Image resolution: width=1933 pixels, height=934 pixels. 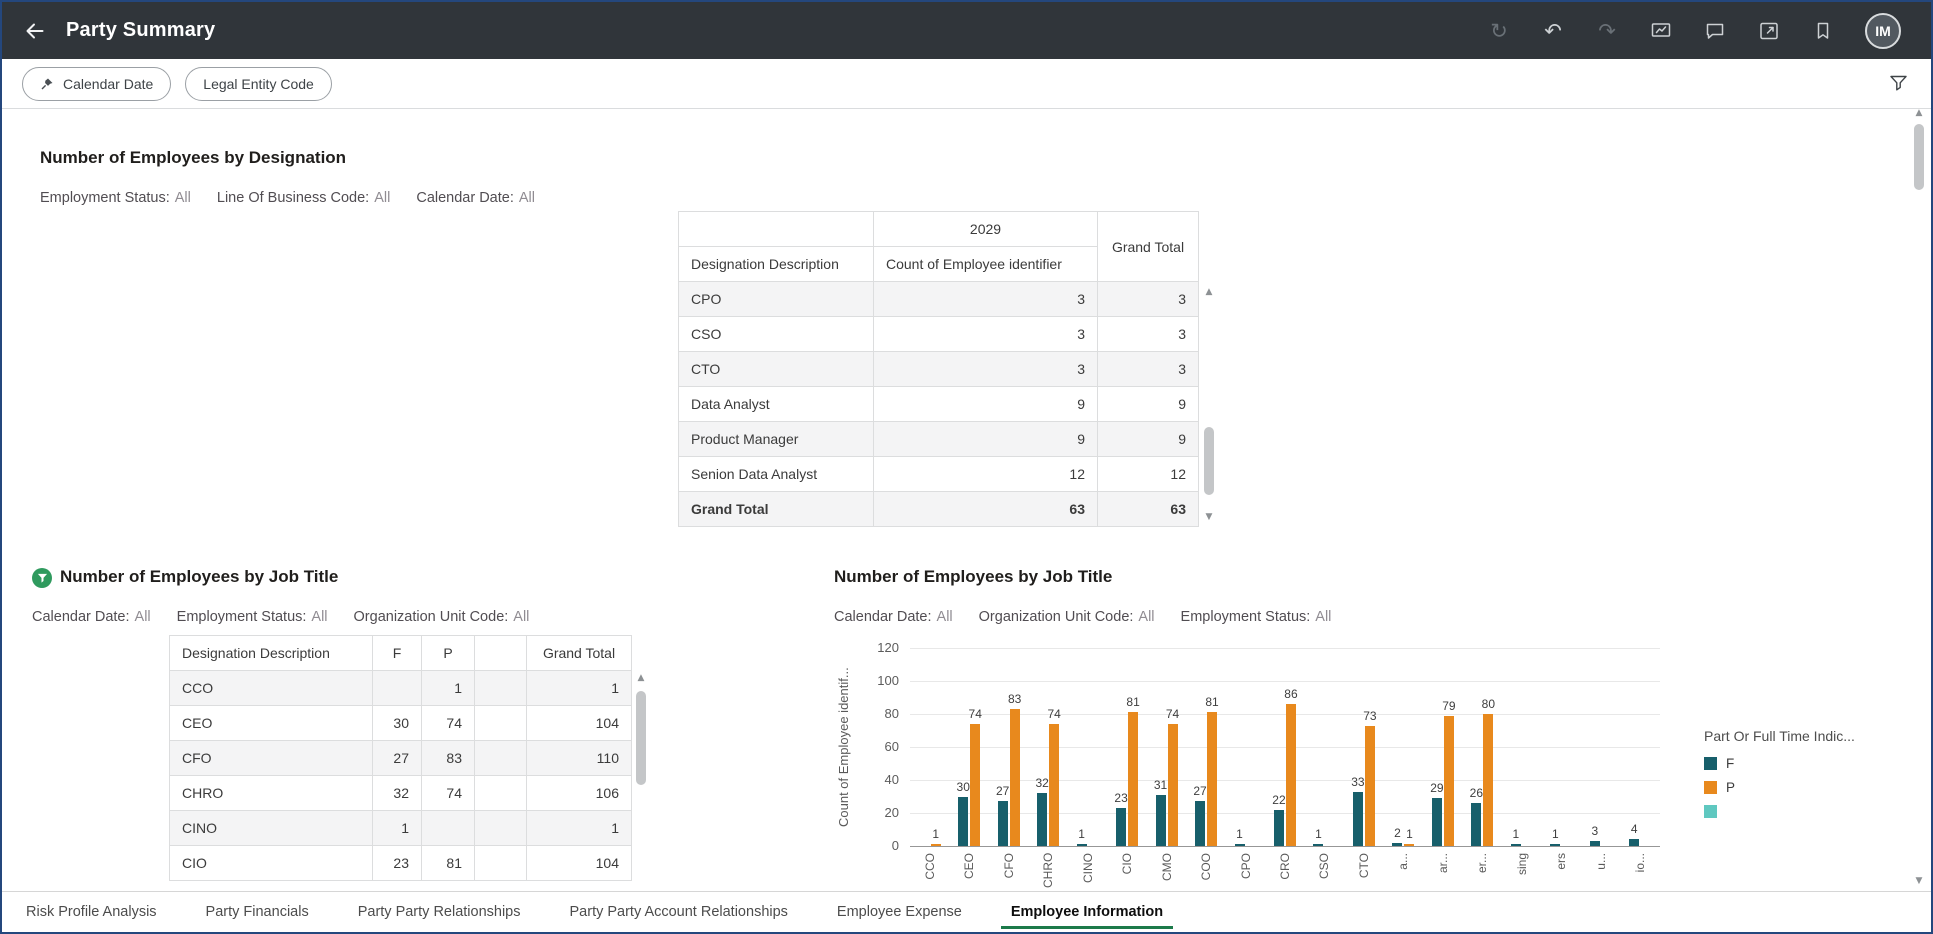 I want to click on pivot-grand-total-cell: 12, so click(x=1148, y=474).